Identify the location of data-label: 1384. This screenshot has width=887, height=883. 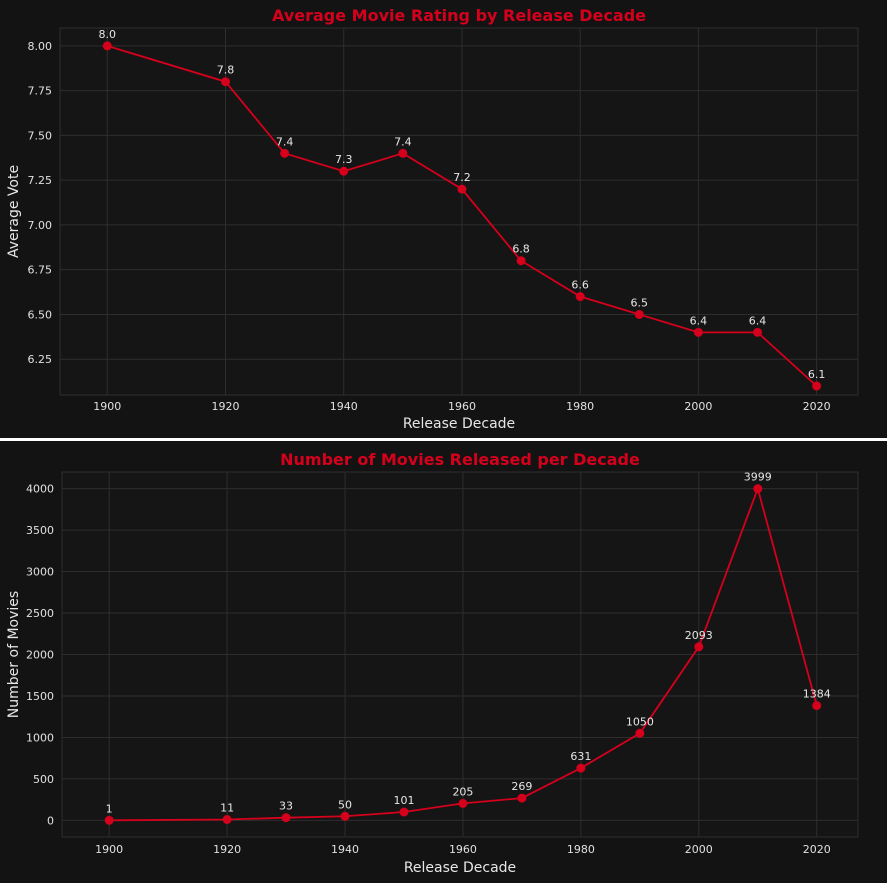
(817, 694).